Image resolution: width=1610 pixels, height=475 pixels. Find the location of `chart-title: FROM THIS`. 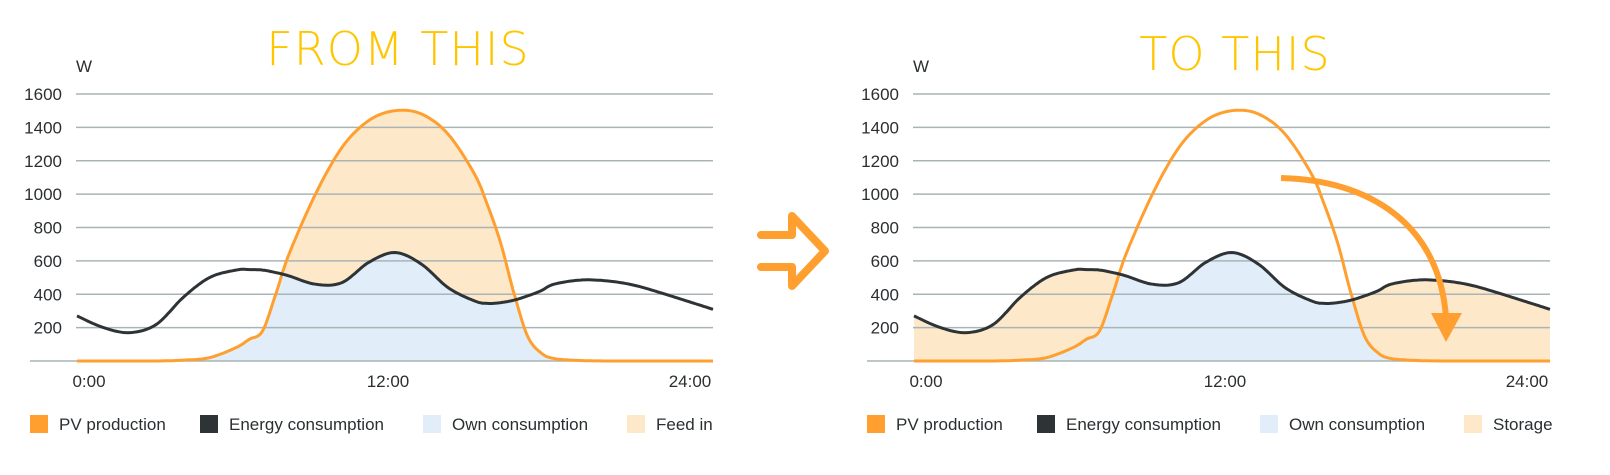

chart-title: FROM THIS is located at coordinates (397, 49).